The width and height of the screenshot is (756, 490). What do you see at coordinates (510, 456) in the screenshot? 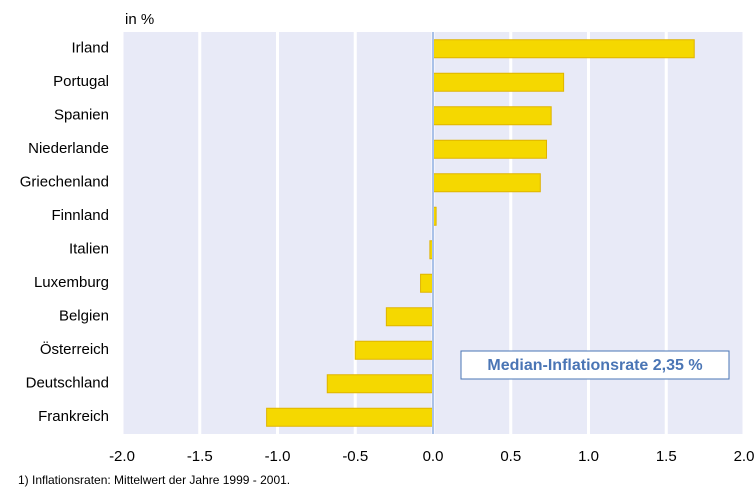
I see `x-tick-label: 0.5` at bounding box center [510, 456].